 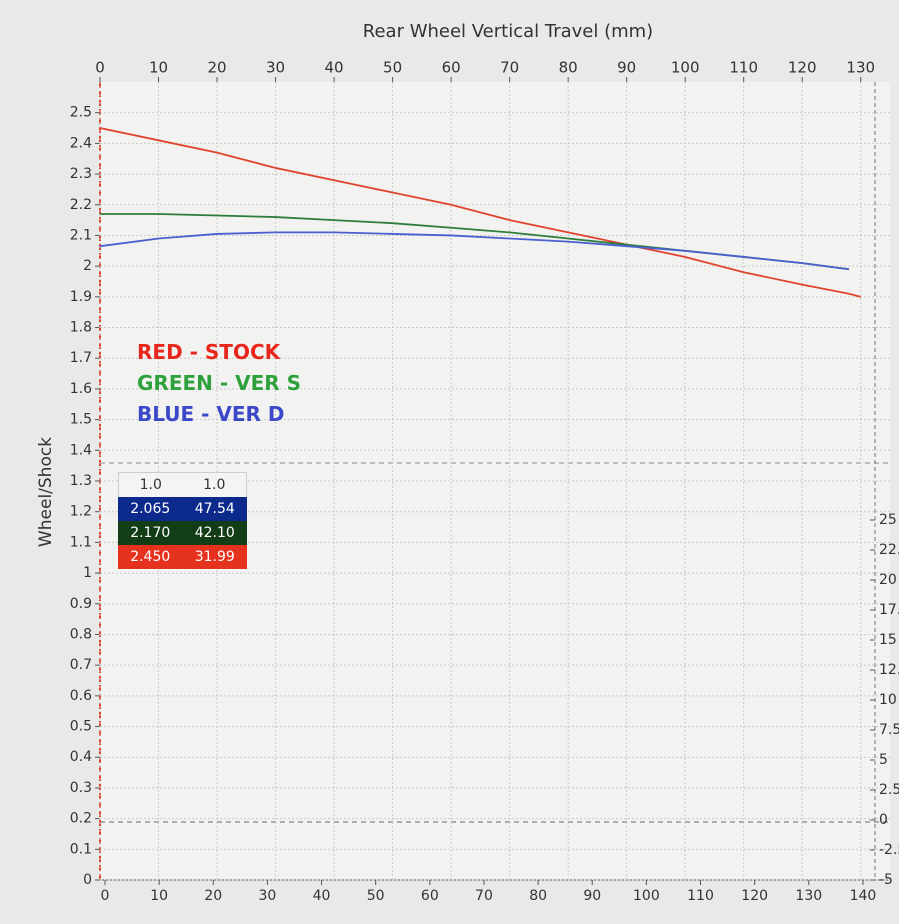 What do you see at coordinates (700, 896) in the screenshot?
I see `x2-tick-label: 110` at bounding box center [700, 896].